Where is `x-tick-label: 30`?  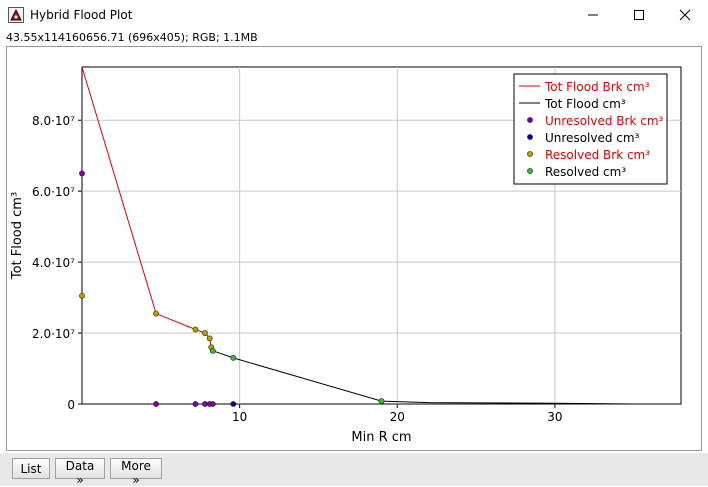 x-tick-label: 30 is located at coordinates (554, 417).